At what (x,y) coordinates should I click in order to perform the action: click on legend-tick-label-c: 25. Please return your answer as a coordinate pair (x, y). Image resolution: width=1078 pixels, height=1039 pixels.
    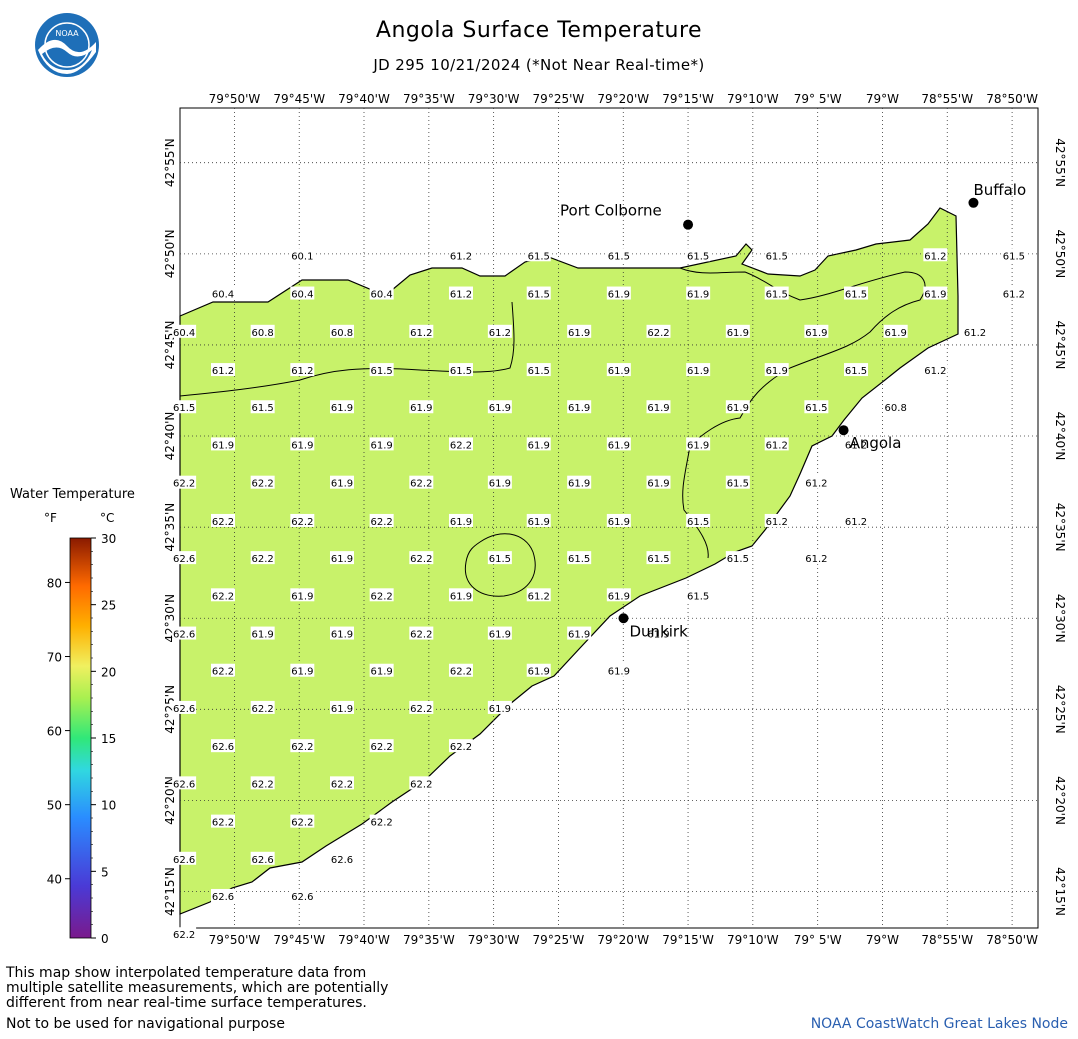
    Looking at the image, I should click on (108, 606).